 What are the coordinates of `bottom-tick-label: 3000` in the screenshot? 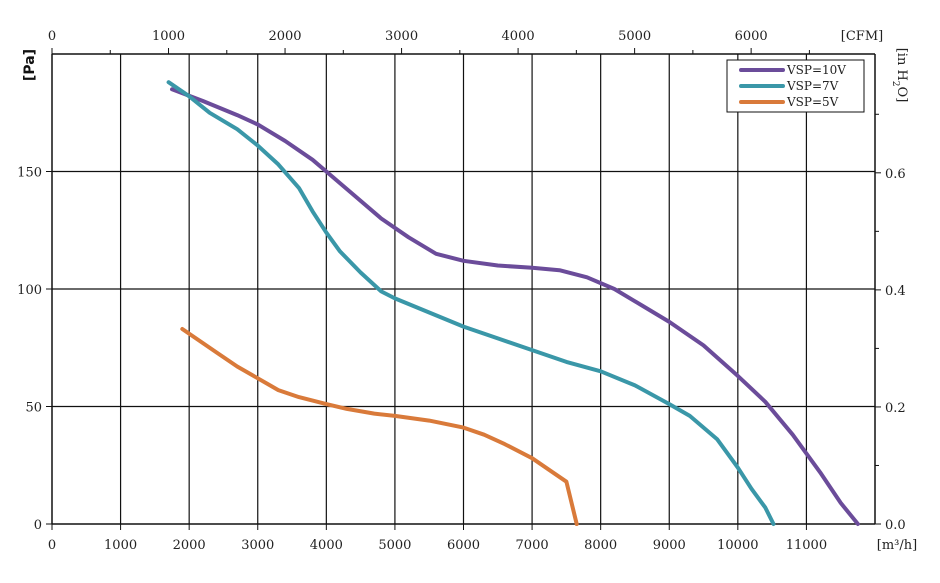 It's located at (257, 545).